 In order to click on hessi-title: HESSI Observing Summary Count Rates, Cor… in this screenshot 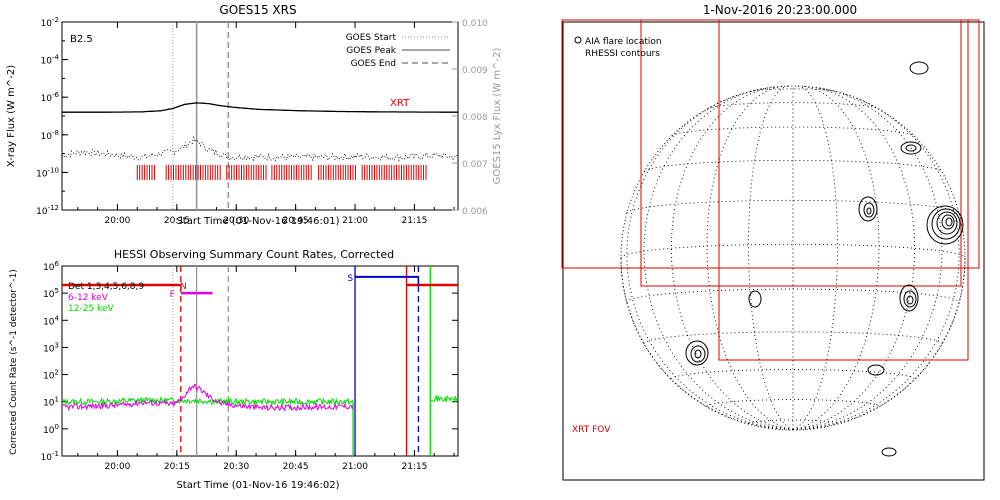, I will do `click(254, 254)`.